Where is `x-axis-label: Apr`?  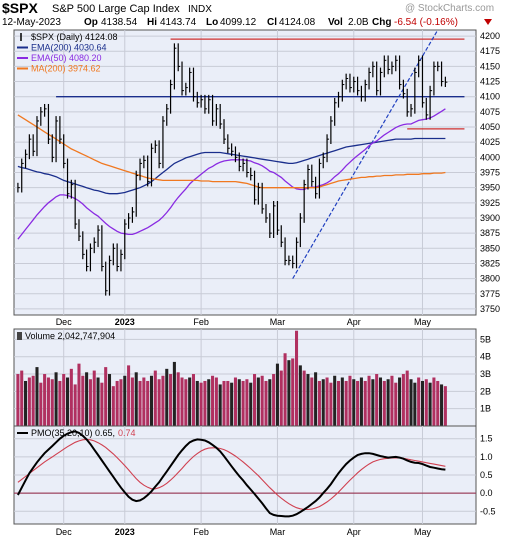
x-axis-label: Apr is located at coordinates (354, 532).